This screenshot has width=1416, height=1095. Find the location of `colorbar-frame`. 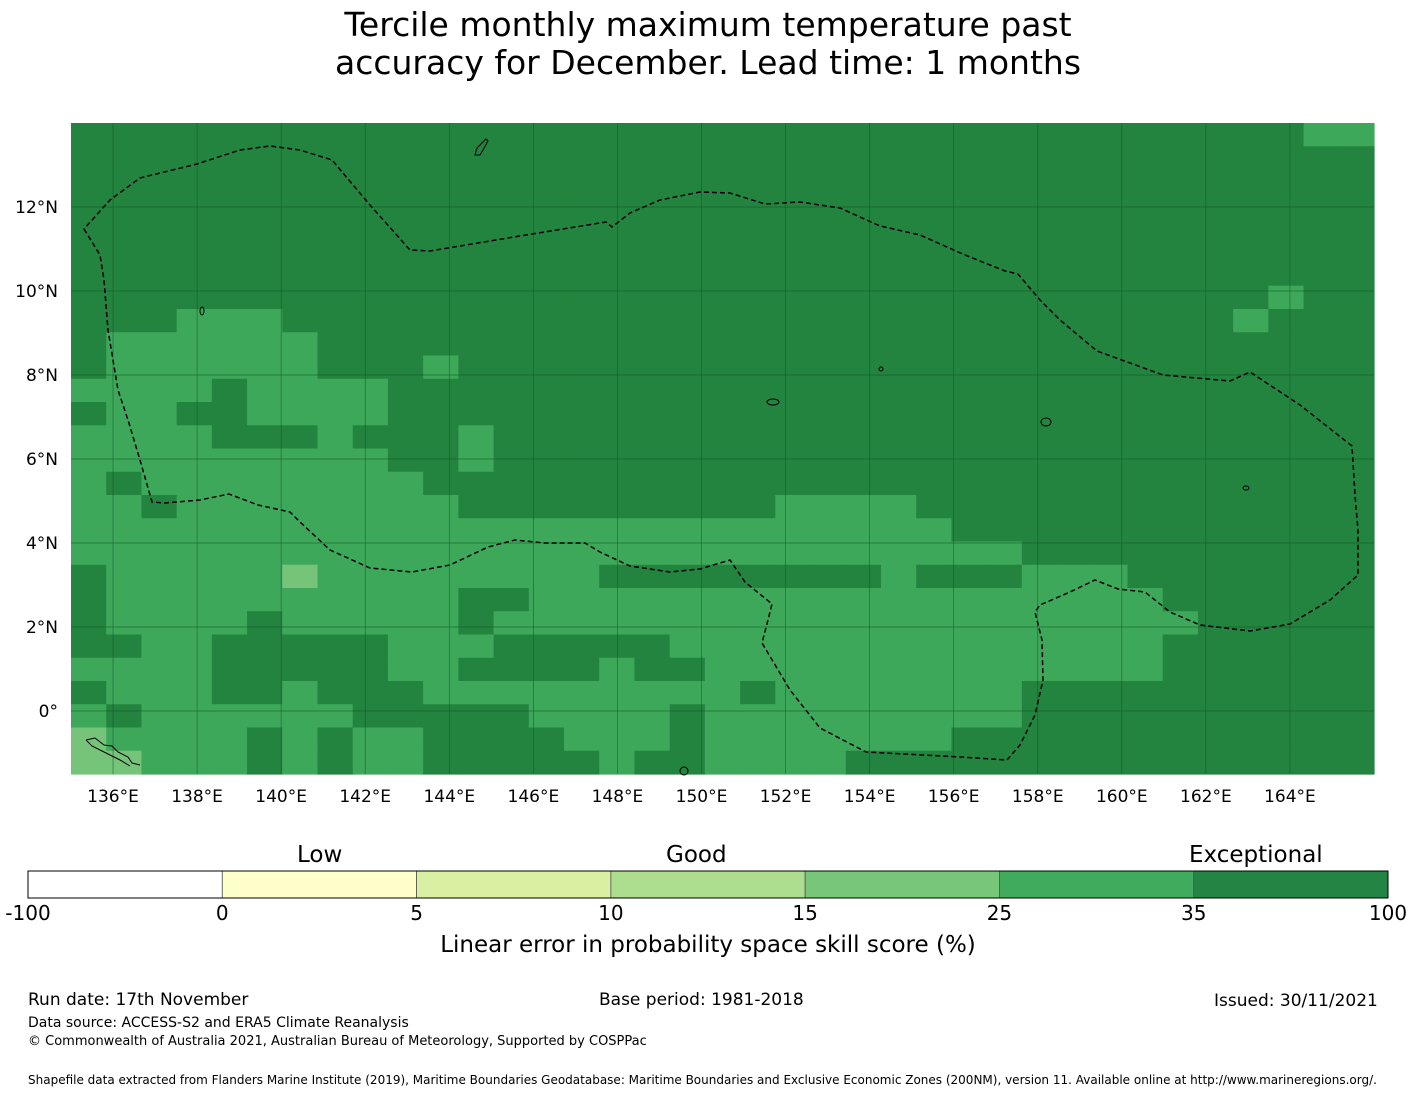

colorbar-frame is located at coordinates (708, 884).